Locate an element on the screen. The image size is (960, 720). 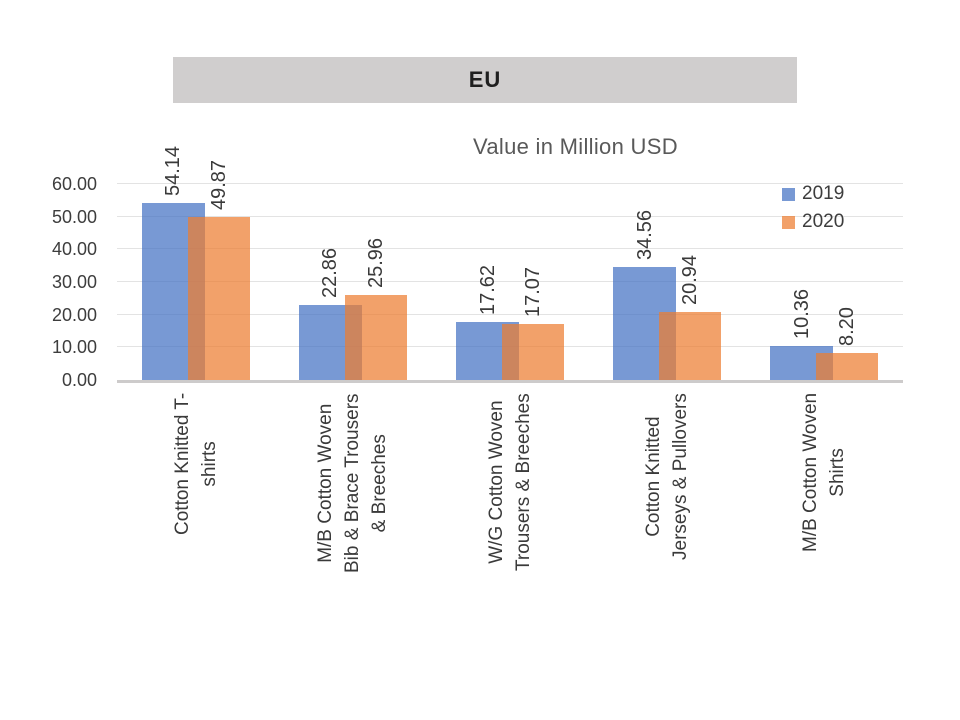
legend-label-2019: 2019 is located at coordinates (823, 193).